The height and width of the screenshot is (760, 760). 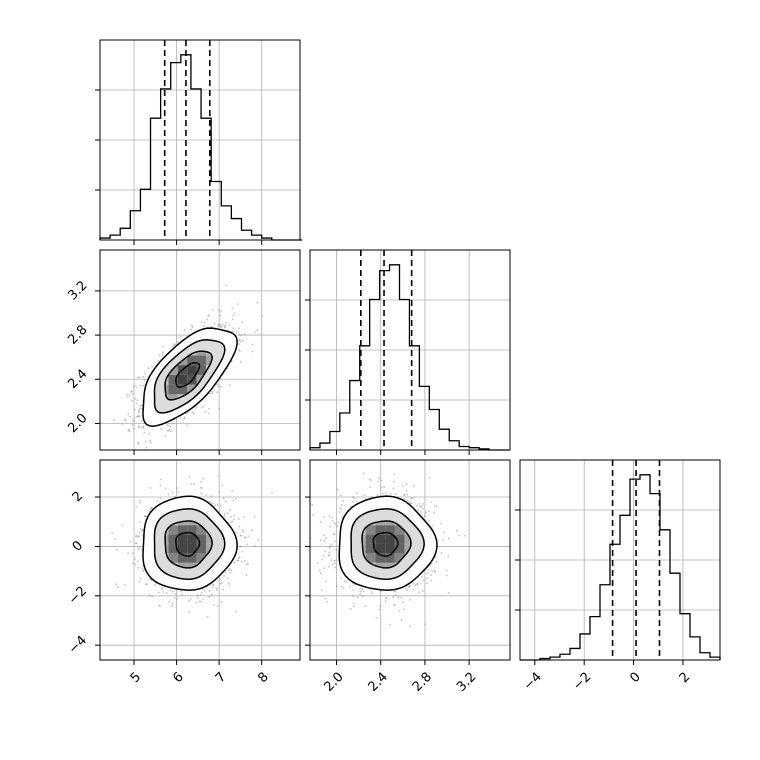 I want to click on y-tick-label: 2.0, so click(x=77, y=423).